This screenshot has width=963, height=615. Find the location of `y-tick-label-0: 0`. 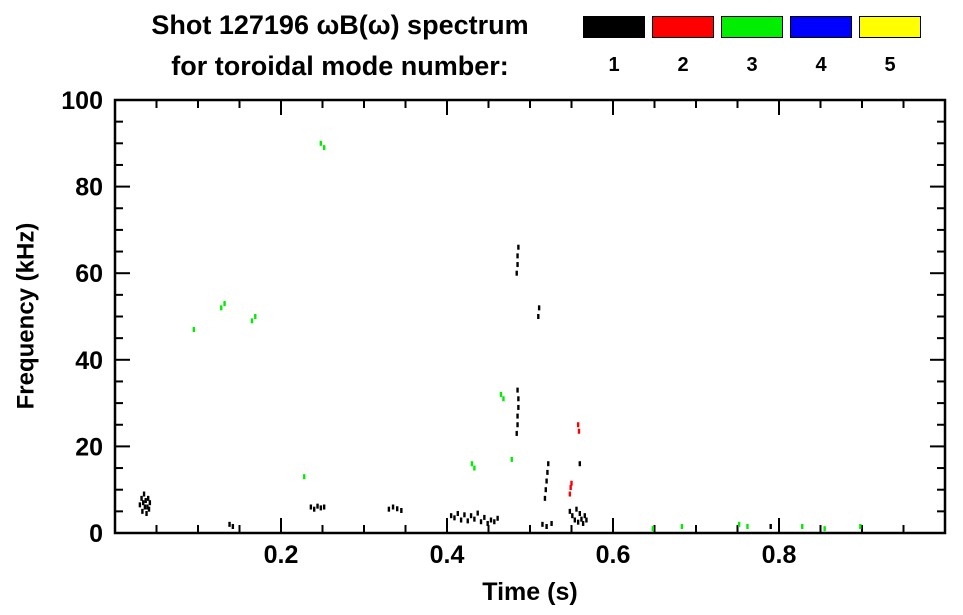

y-tick-label-0: 0 is located at coordinates (96, 534).